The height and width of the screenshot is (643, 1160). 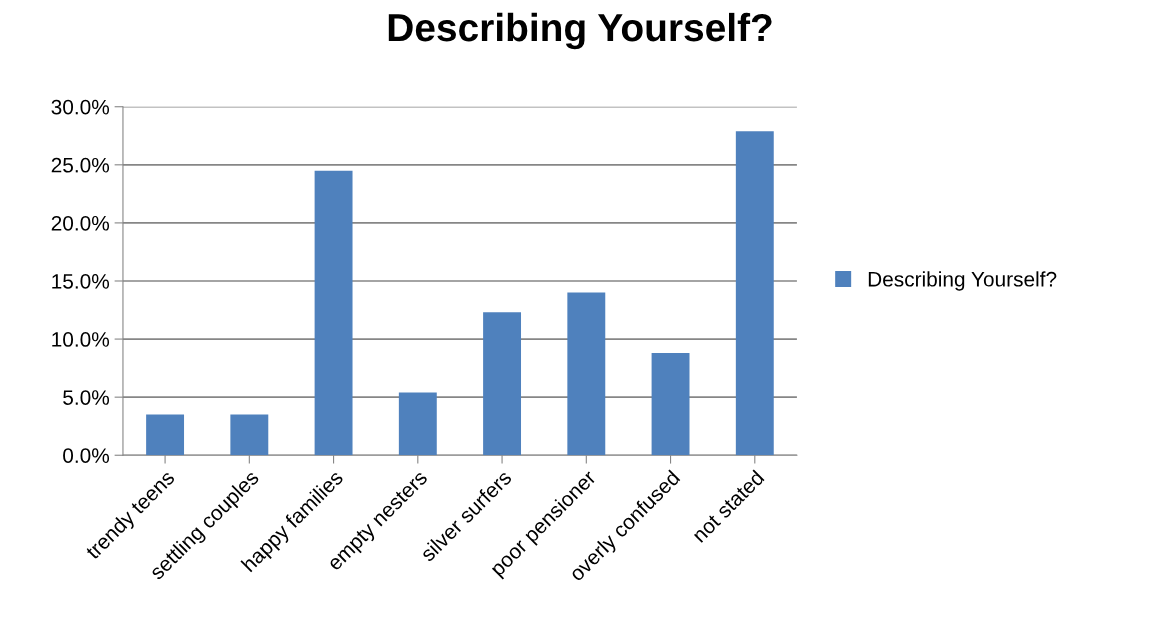 I want to click on y-tick-label: 10.0%, so click(x=81, y=339).